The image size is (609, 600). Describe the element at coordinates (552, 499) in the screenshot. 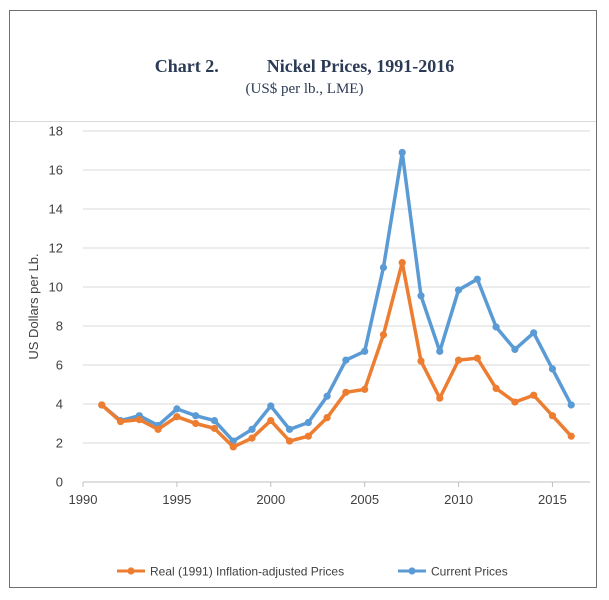

I see `x-tick-label: 2015` at that location.